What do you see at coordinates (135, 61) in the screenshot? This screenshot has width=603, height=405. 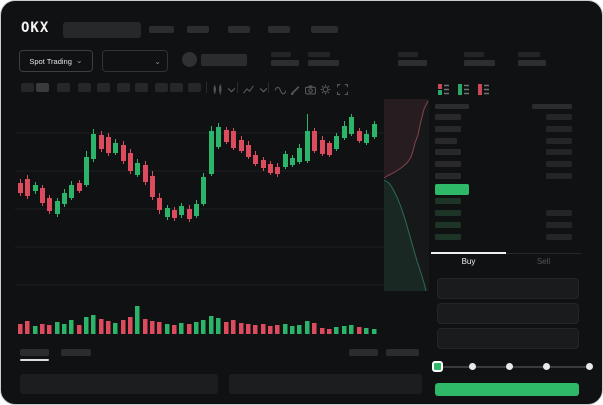 I see `pair-selector-dropdown: ⌄` at bounding box center [135, 61].